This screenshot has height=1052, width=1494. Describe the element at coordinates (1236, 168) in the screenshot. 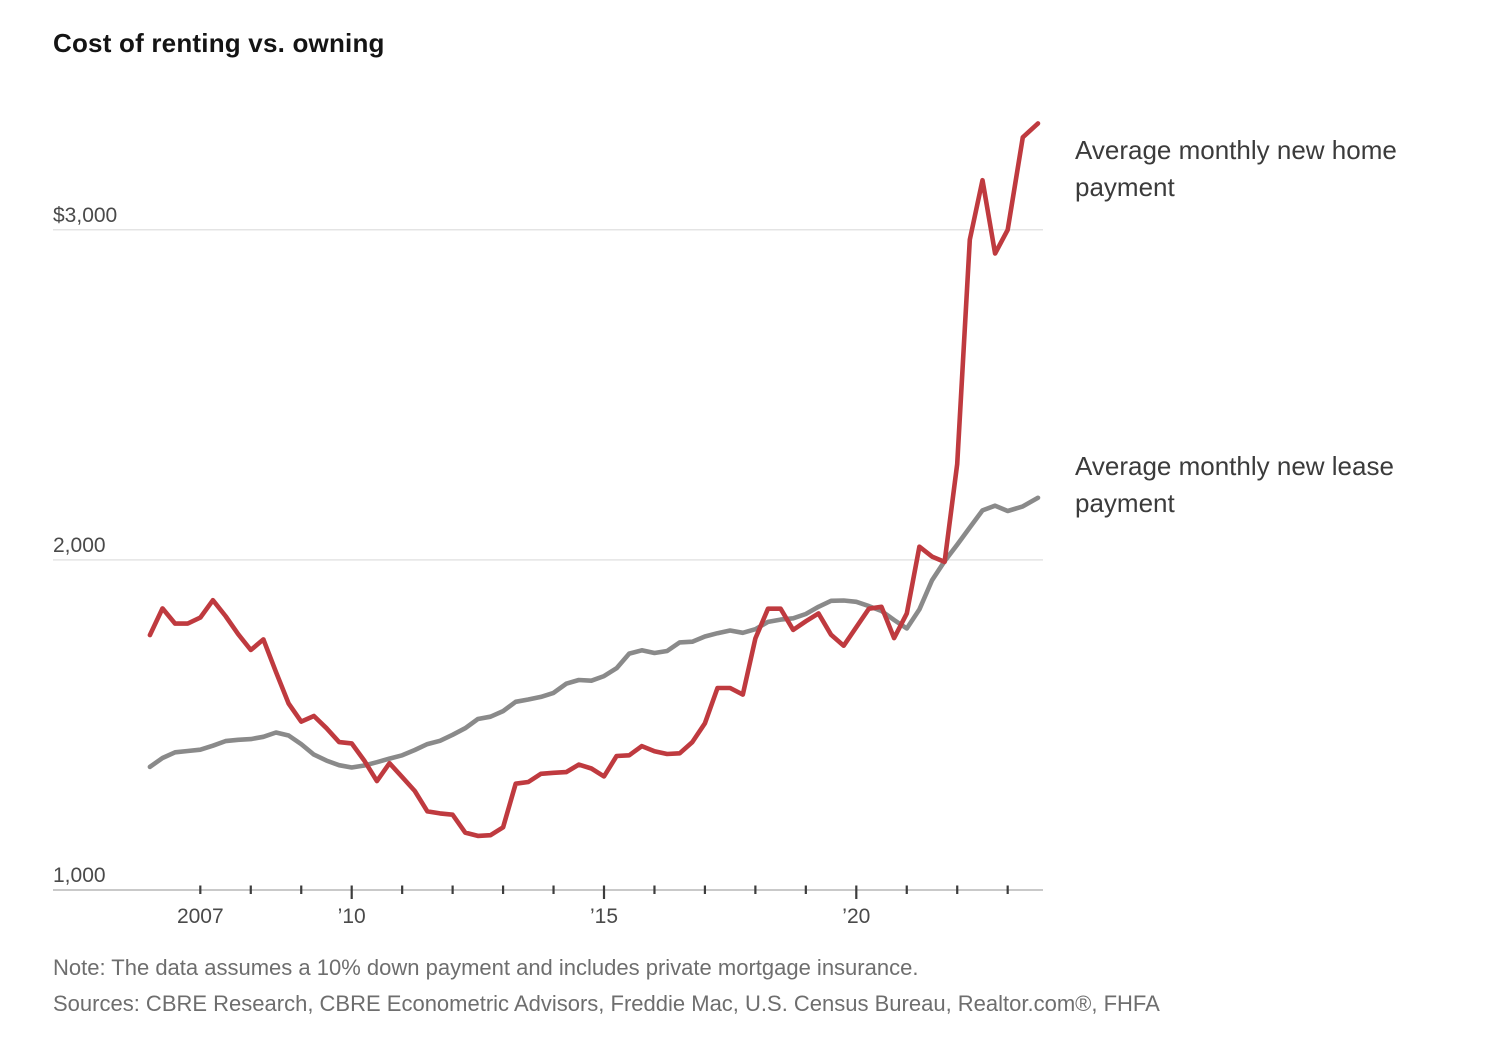

I see `series-label-home-payment: Average monthly new home payment` at that location.